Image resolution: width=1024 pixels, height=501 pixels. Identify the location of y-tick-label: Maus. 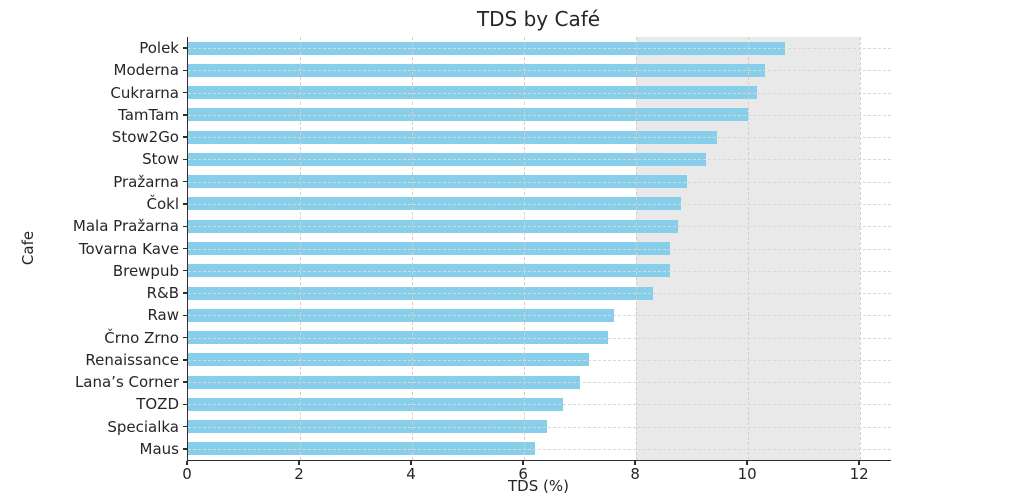
(159, 448).